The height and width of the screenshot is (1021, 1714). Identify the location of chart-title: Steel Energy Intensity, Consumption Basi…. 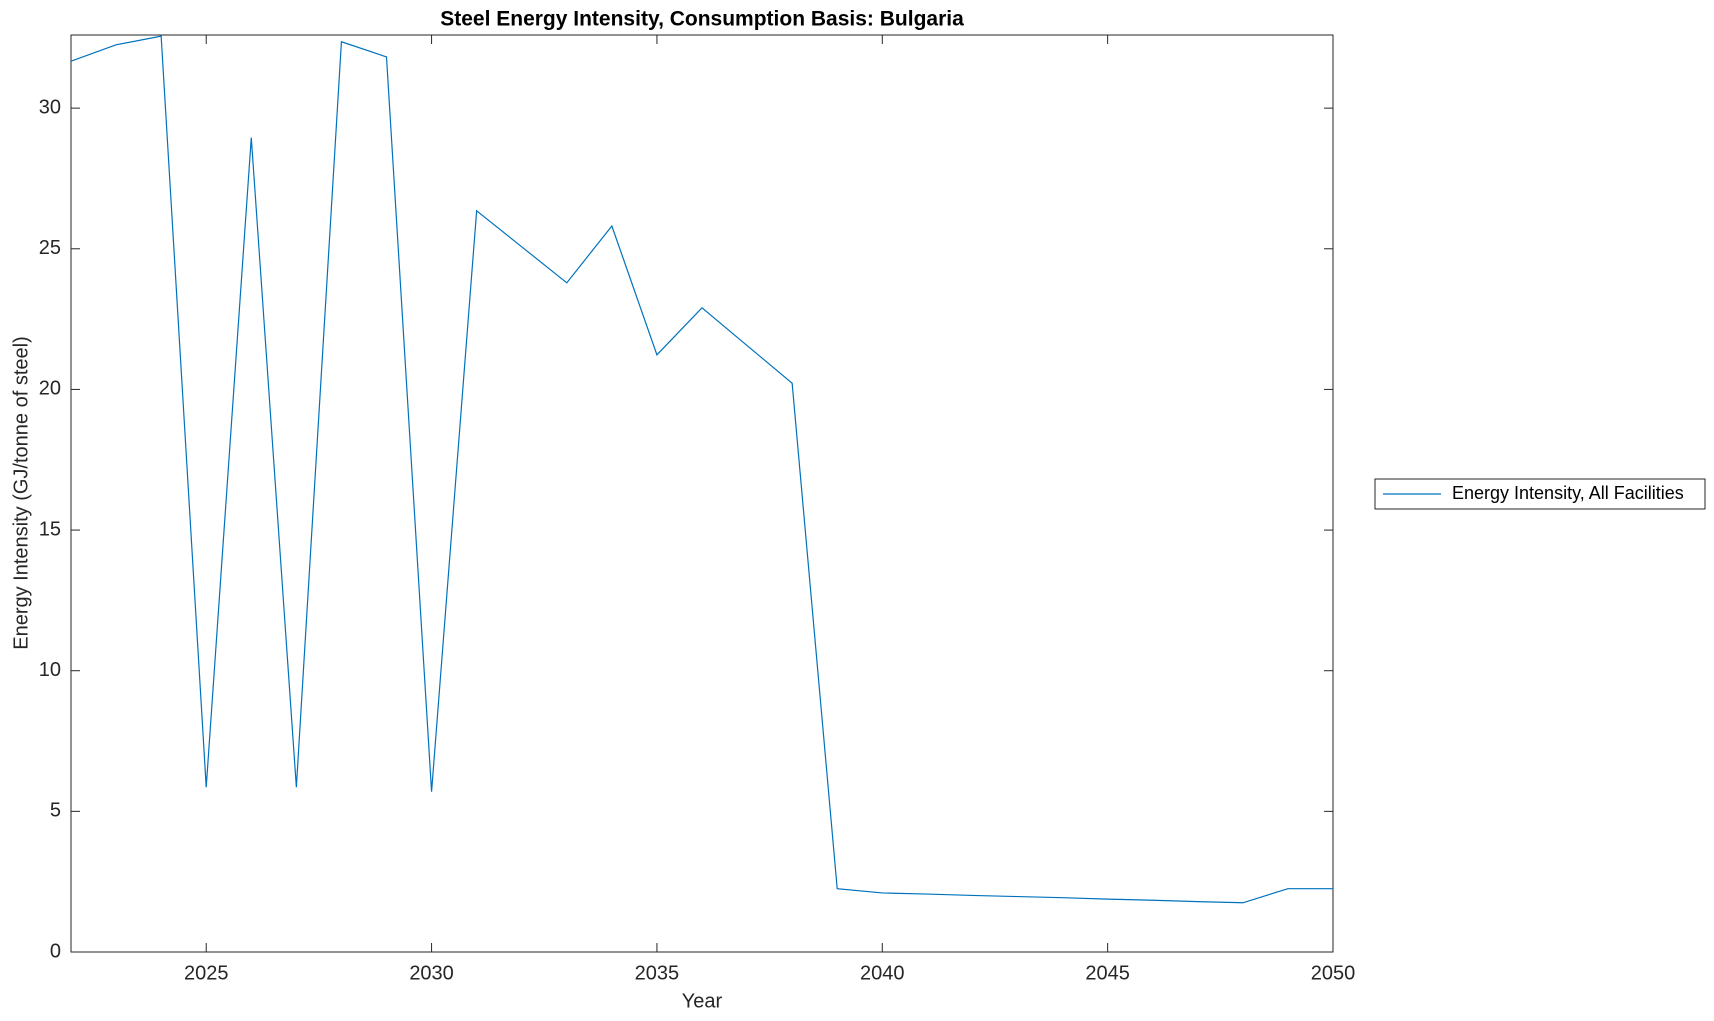
(702, 19).